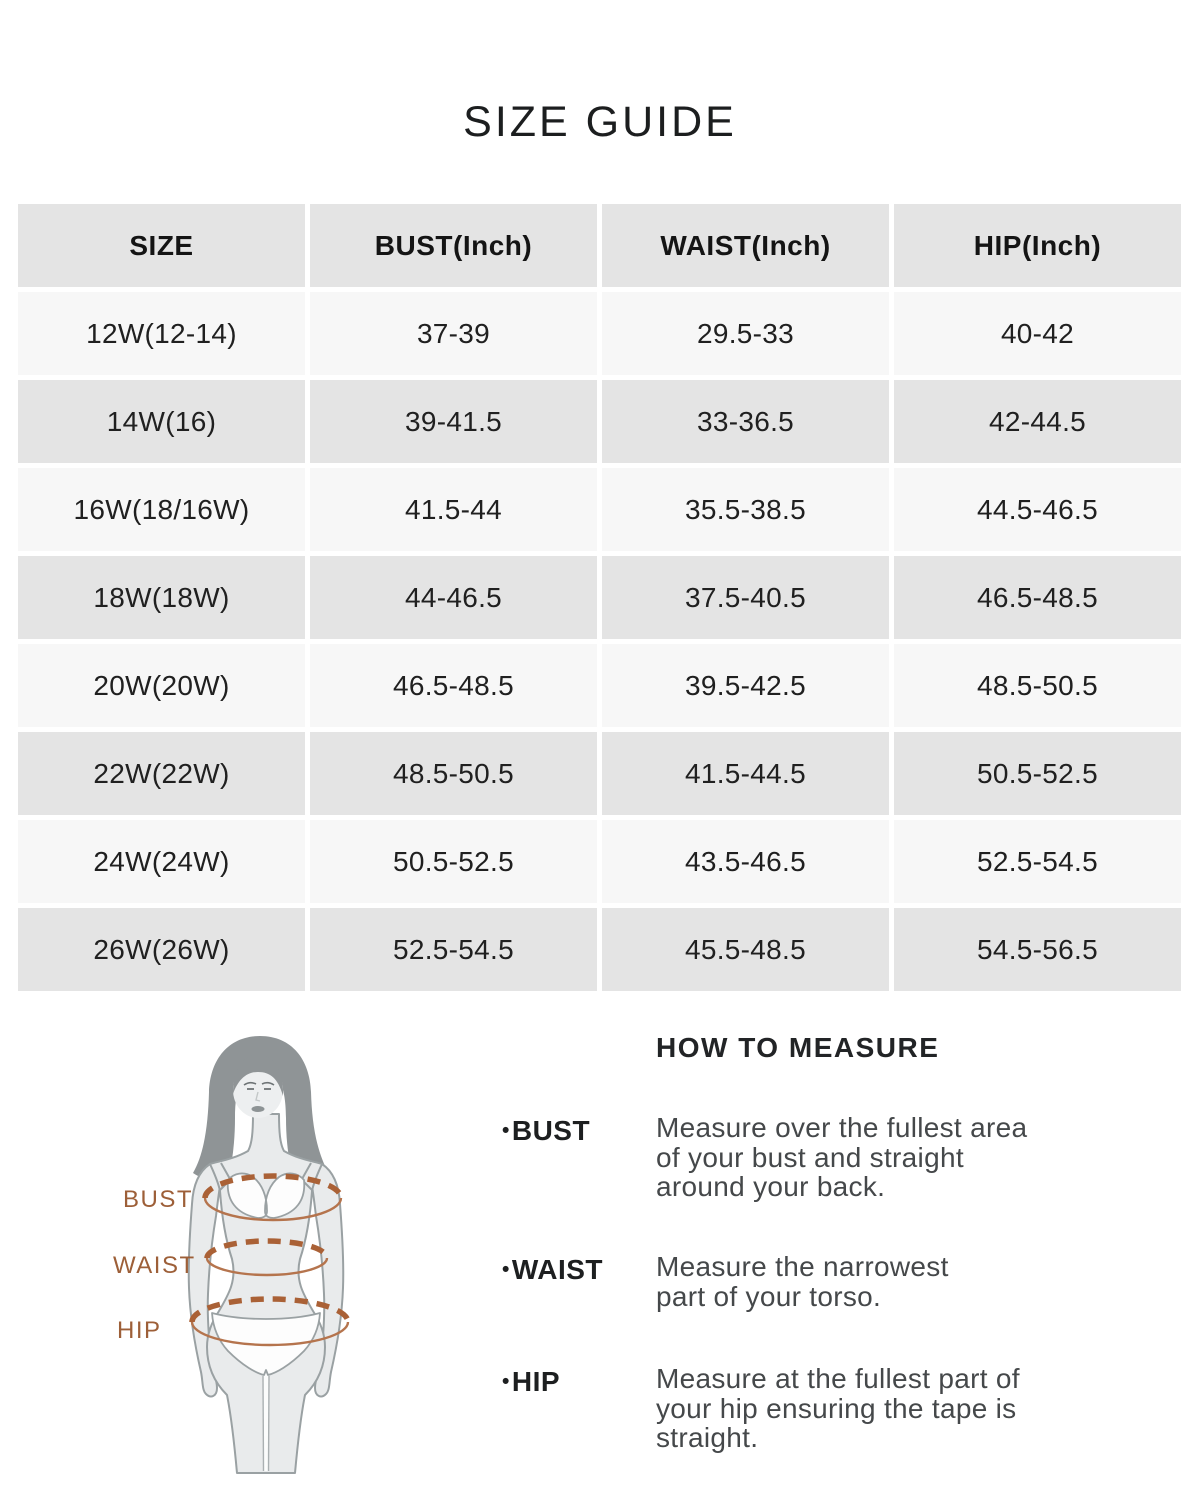  What do you see at coordinates (161, 685) in the screenshot?
I see `size-cell: 20W(20W)` at bounding box center [161, 685].